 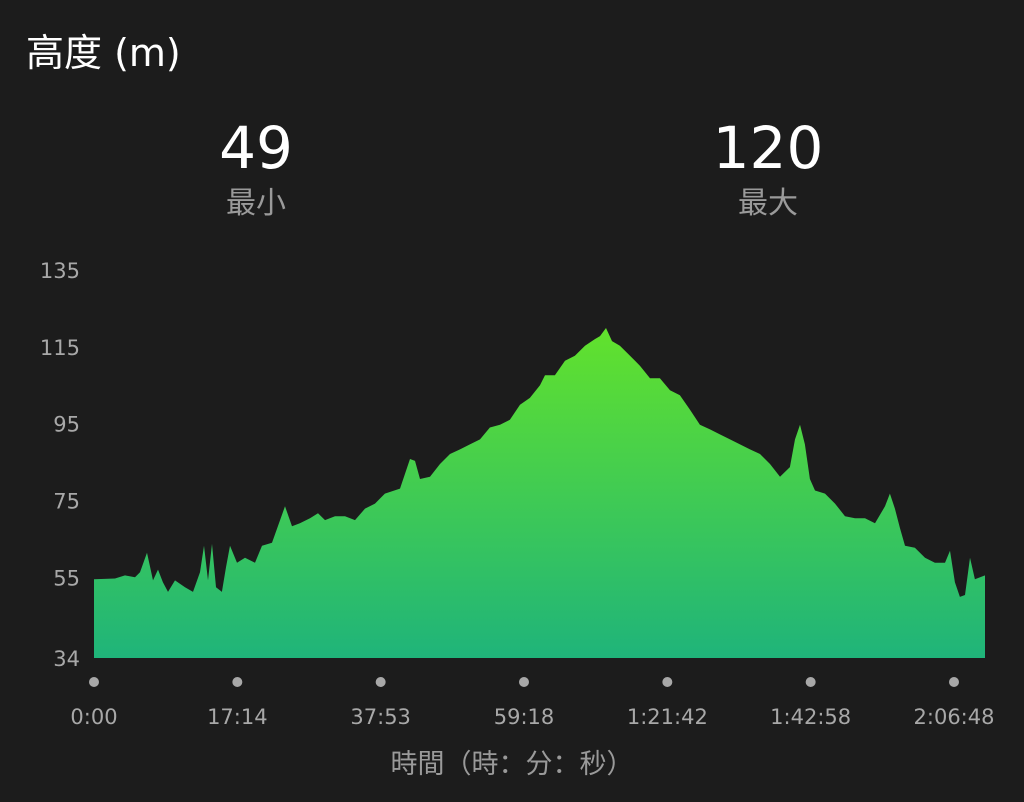 I want to click on y-tick-label: 75, so click(x=66, y=501).